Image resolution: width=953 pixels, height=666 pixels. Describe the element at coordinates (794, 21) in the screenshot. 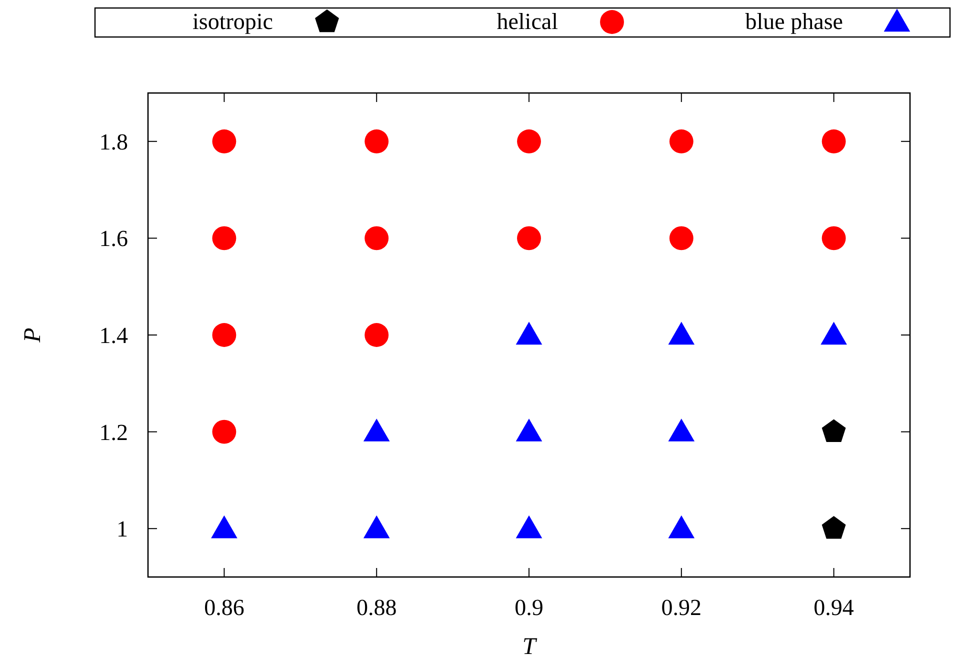

I see `legend-label: blue phase` at that location.